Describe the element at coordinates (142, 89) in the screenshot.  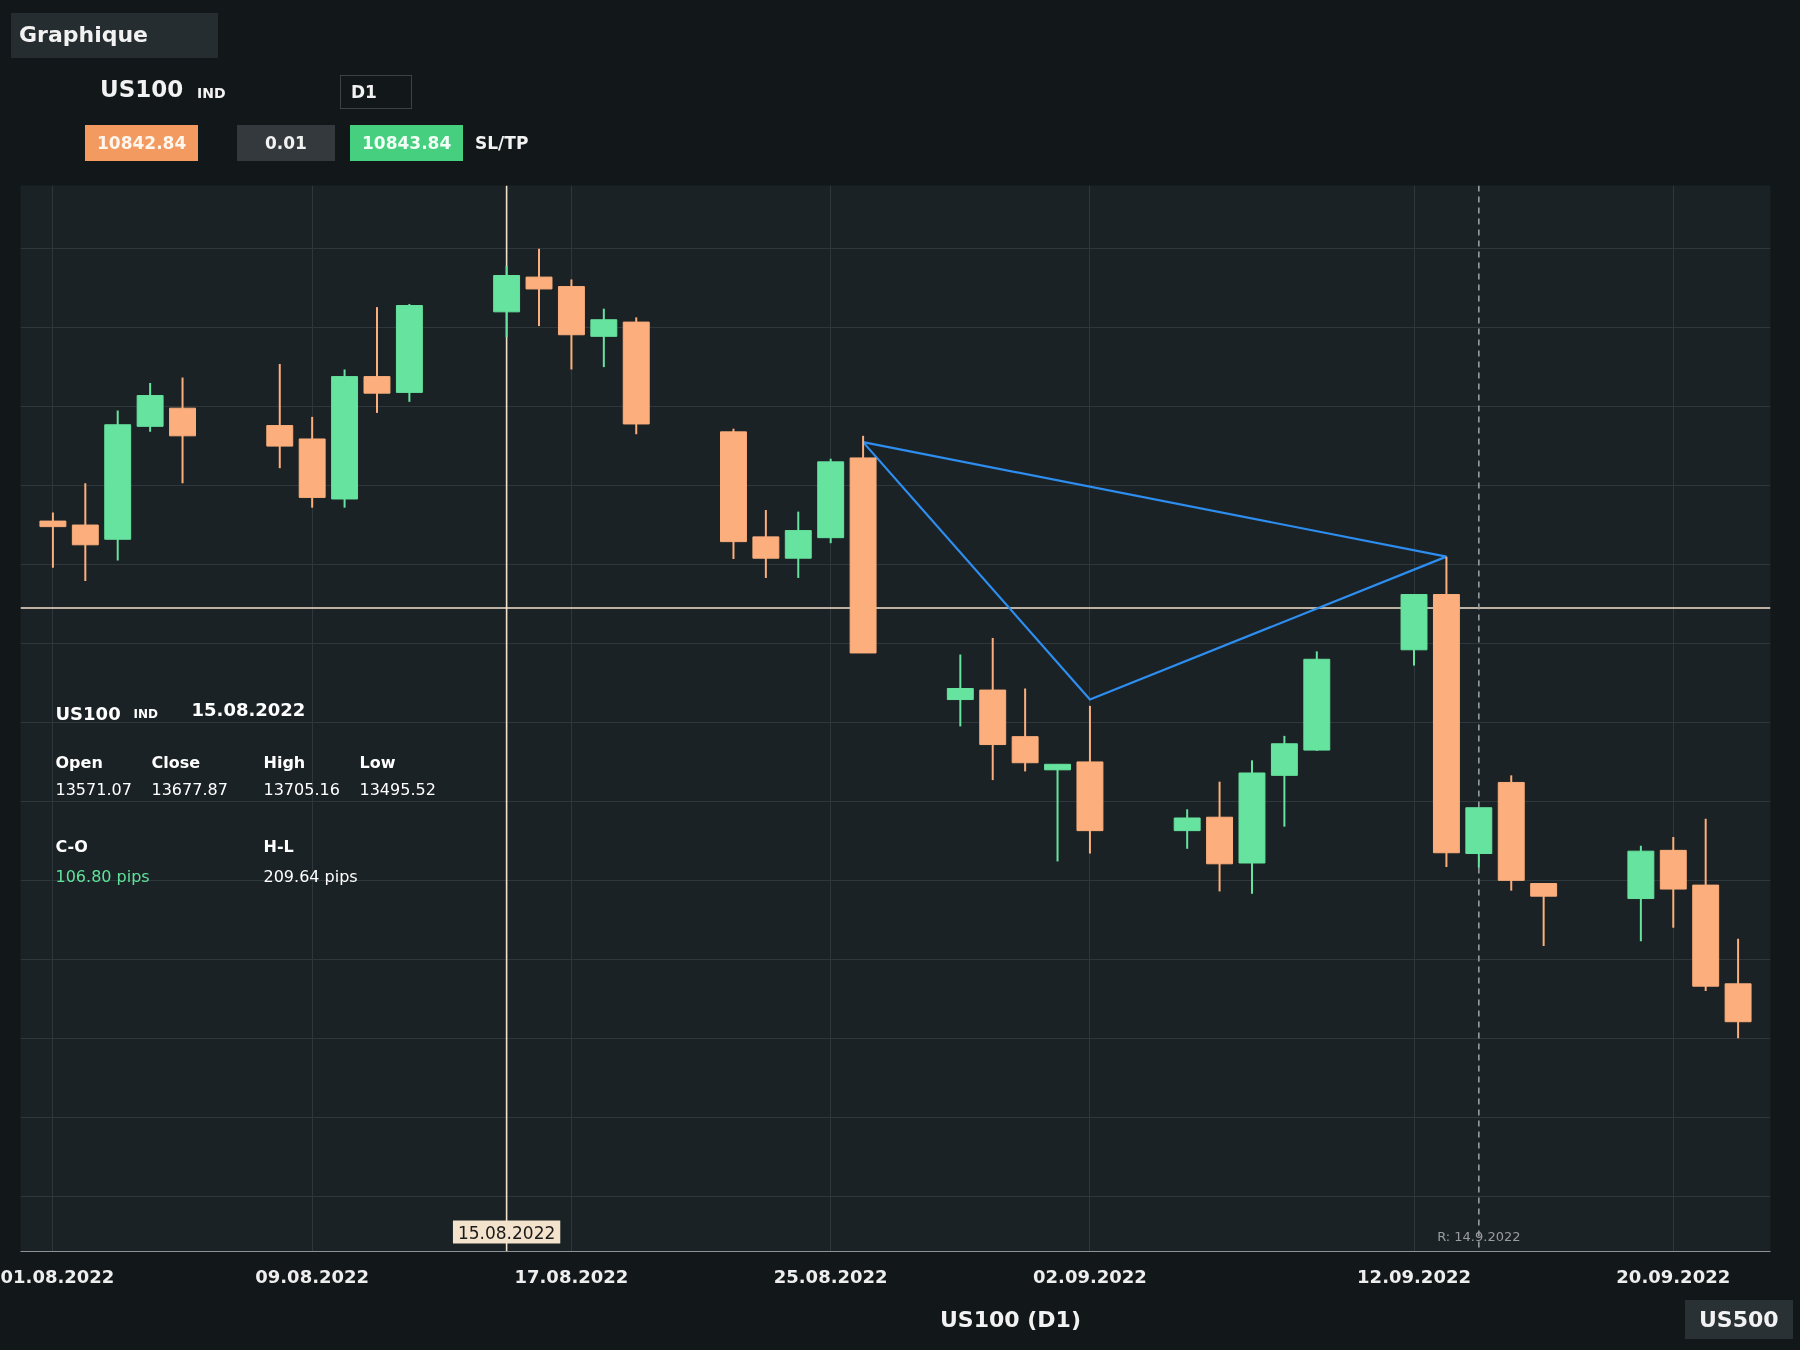
I see `chart-title: US100` at that location.